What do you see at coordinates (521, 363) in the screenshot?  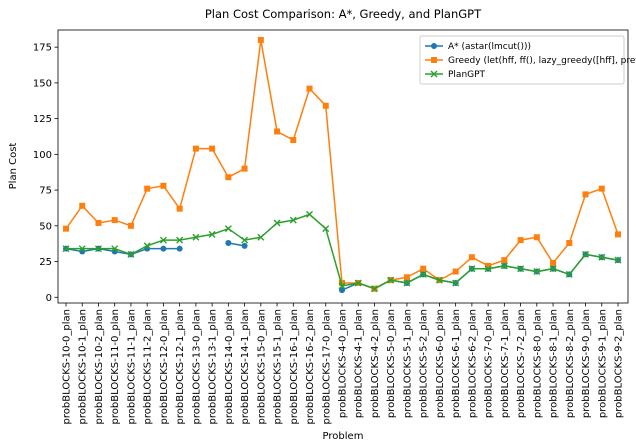 I see `x-tick-label: probBLOCKS-7-2_plan` at bounding box center [521, 363].